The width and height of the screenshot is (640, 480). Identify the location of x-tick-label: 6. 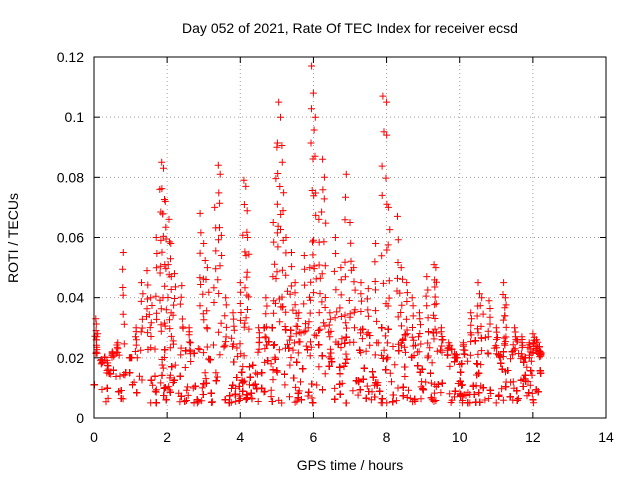
(314, 437).